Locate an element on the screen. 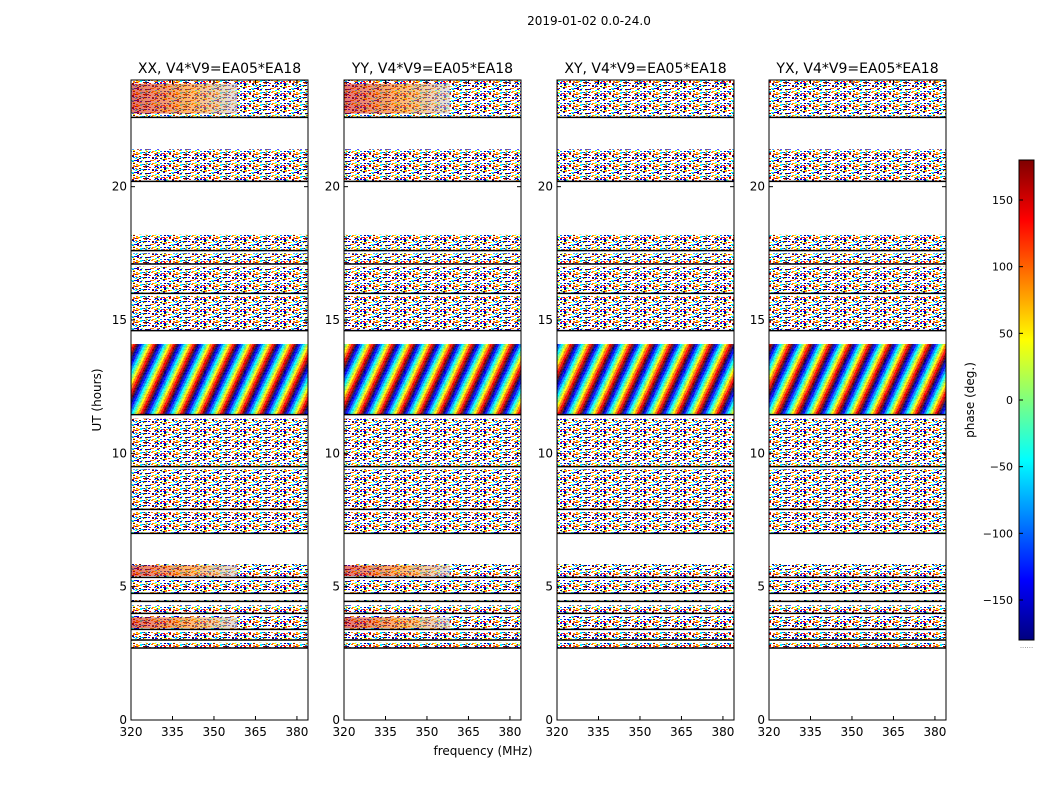  figure-suptitle: 2019-01-02 0.0-24.0 is located at coordinates (589, 21).